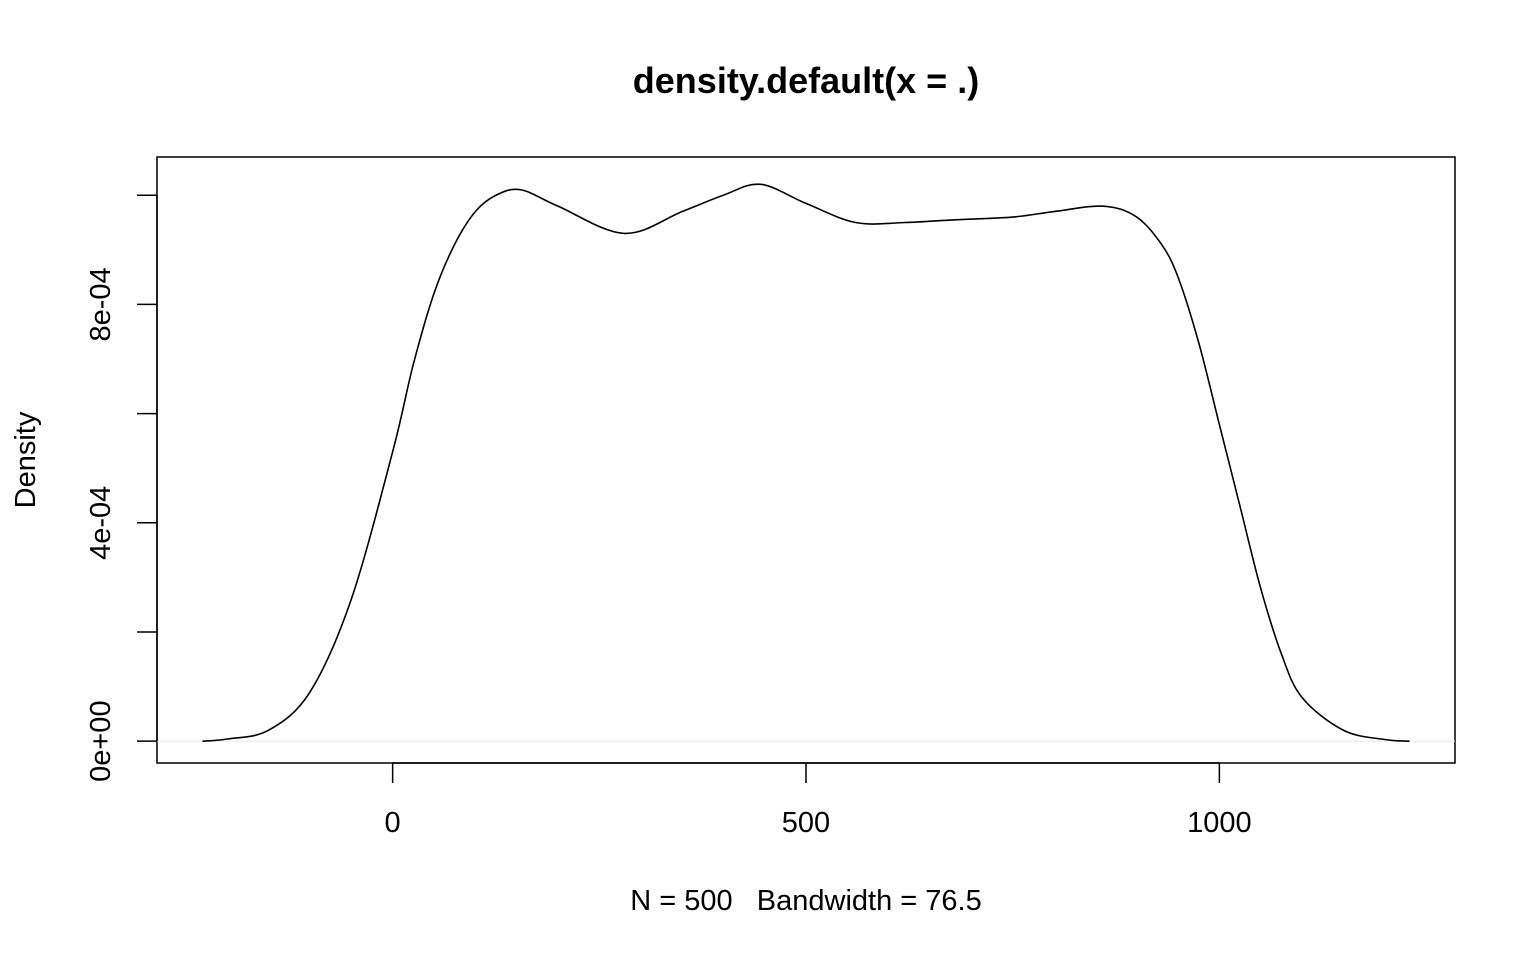  Describe the element at coordinates (101, 740) in the screenshot. I see `y-tick-label: 0e+00` at that location.